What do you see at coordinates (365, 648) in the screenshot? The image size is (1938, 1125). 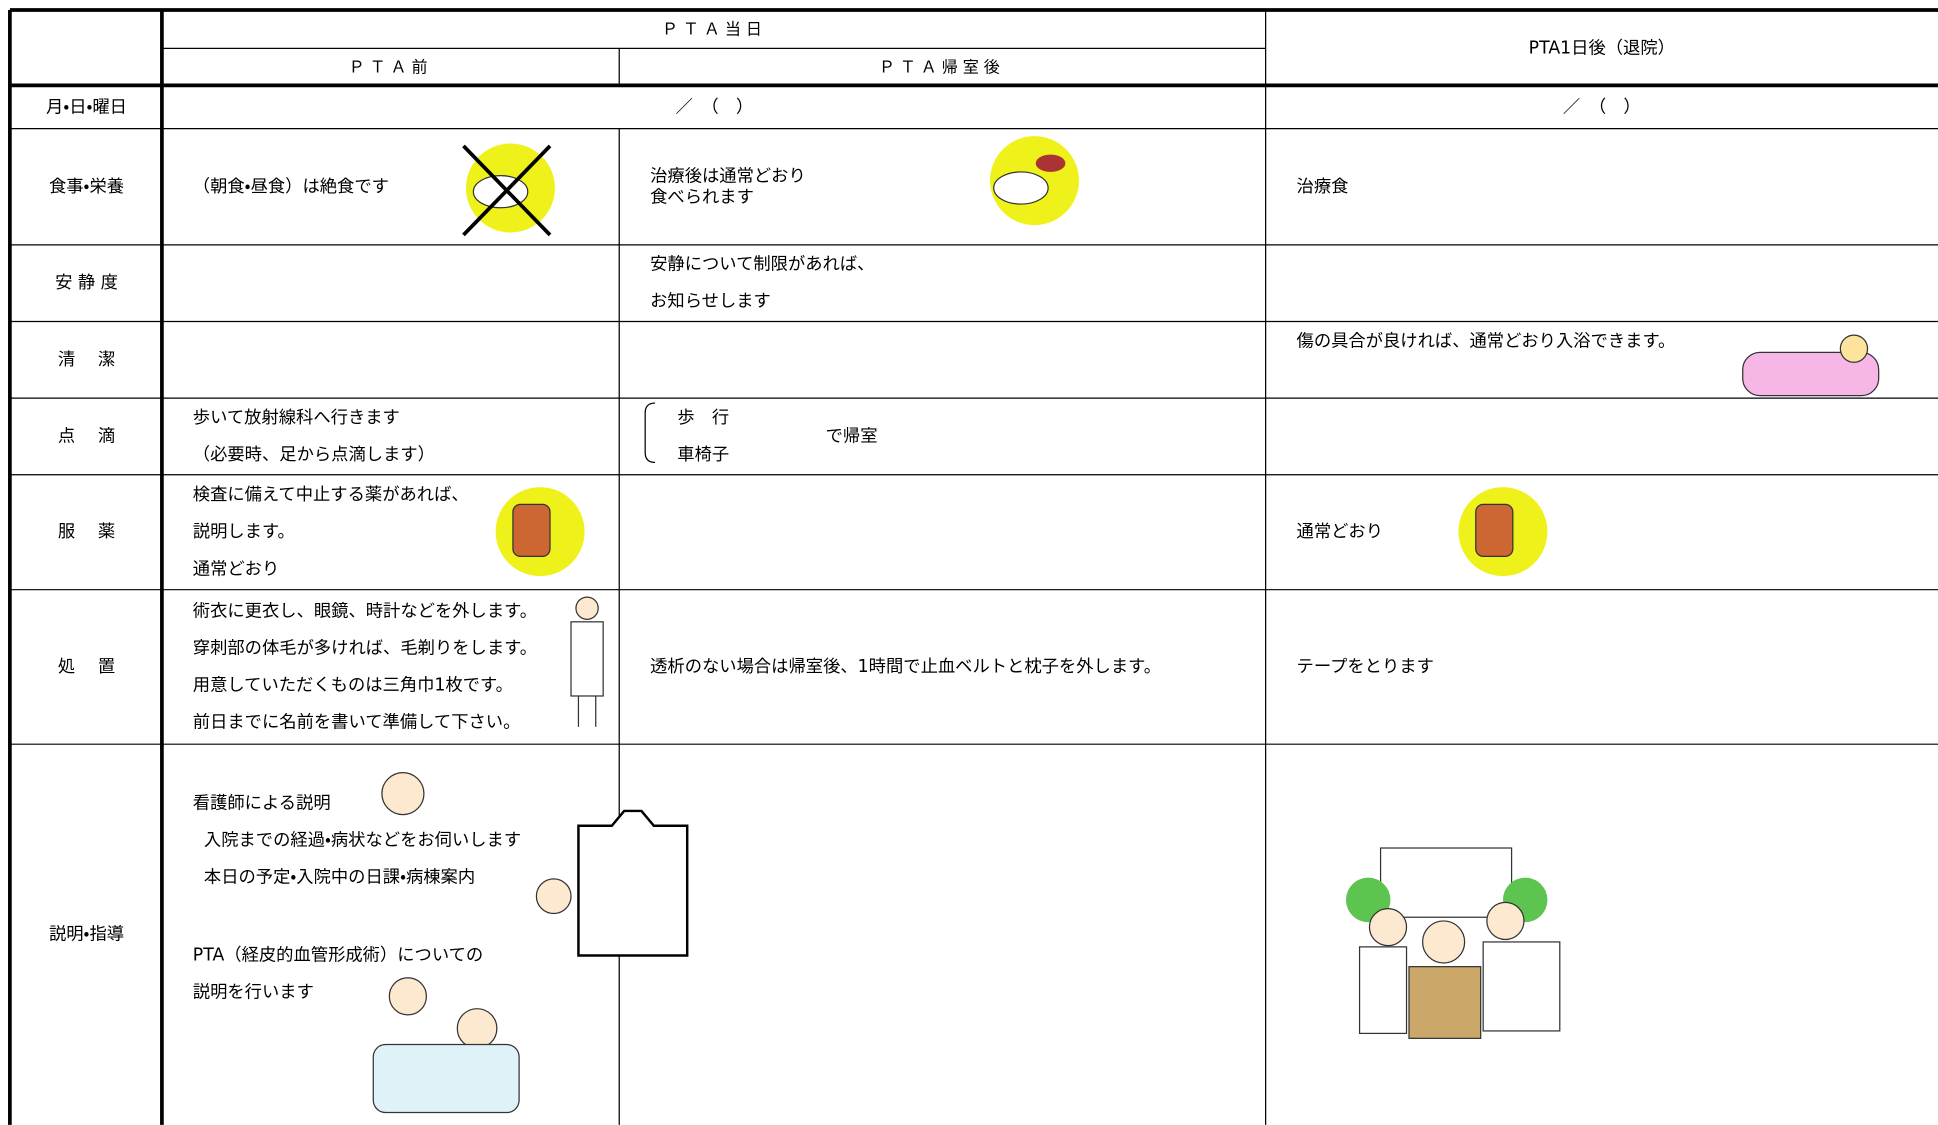 I see `cell-text: 穿刺部の体毛が多ければ、毛剃りをします。` at bounding box center [365, 648].